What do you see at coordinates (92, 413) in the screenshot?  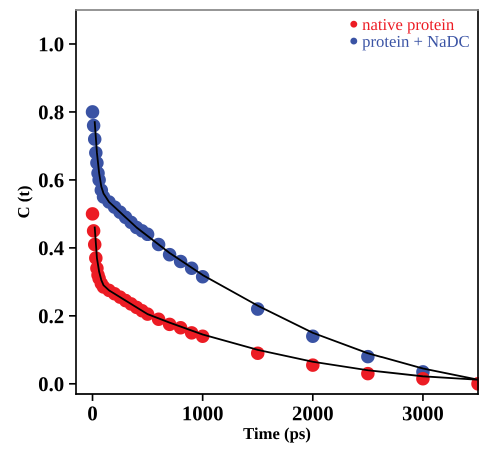 I see `x-tick-label: 0` at bounding box center [92, 413].